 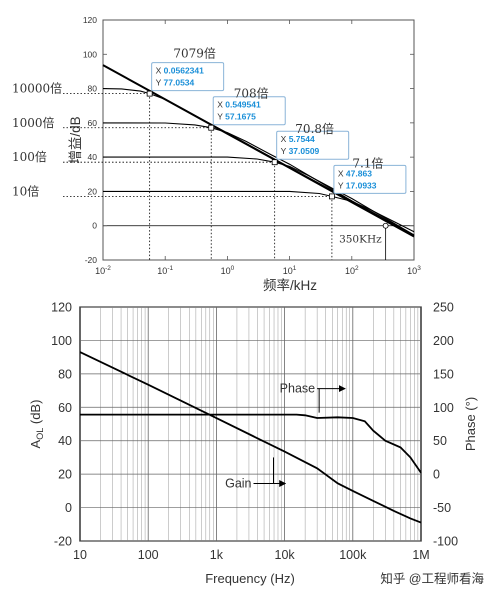 I want to click on top-y-tick-label: 20, so click(x=93, y=191).